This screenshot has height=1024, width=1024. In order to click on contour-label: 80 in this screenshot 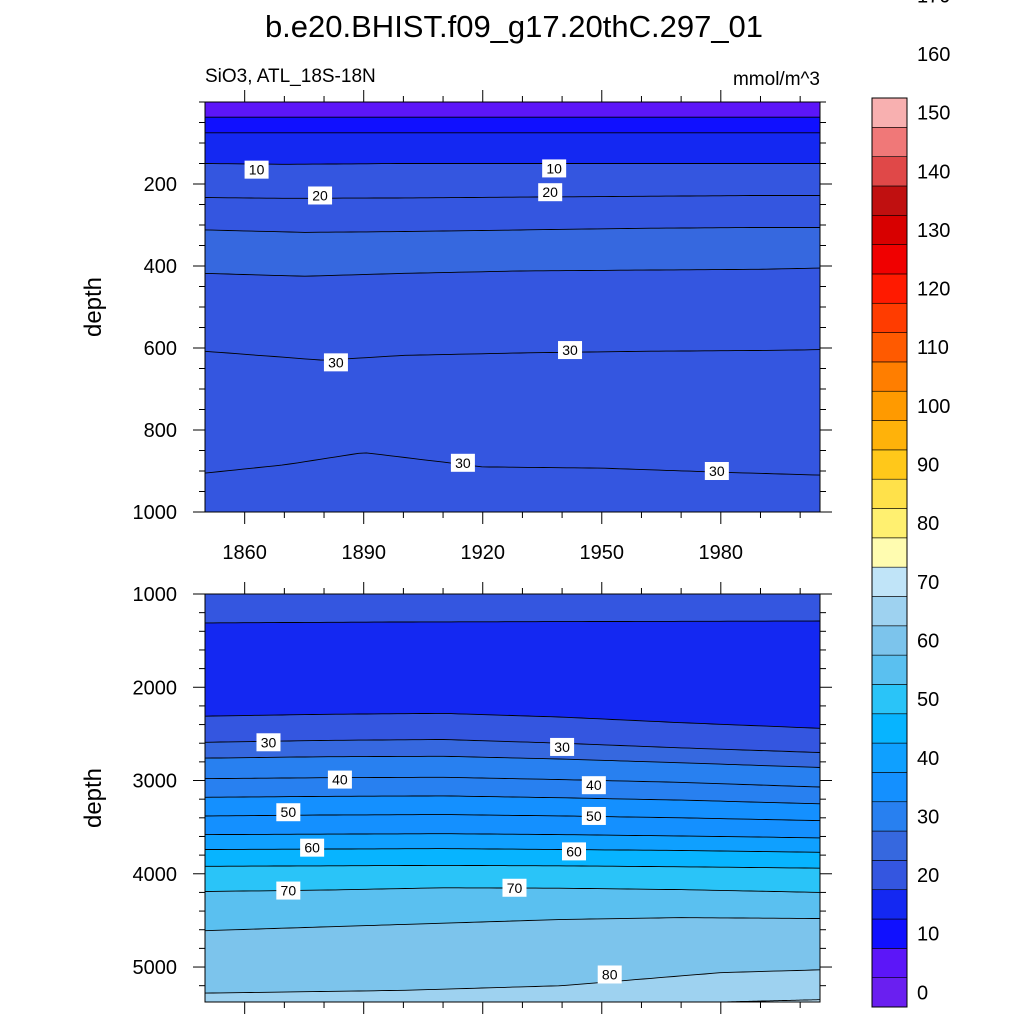, I will do `click(610, 974)`.